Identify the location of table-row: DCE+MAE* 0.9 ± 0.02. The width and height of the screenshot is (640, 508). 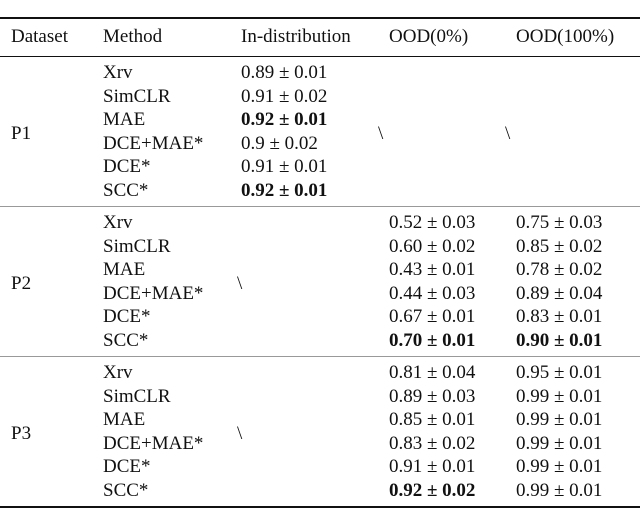
(320, 144).